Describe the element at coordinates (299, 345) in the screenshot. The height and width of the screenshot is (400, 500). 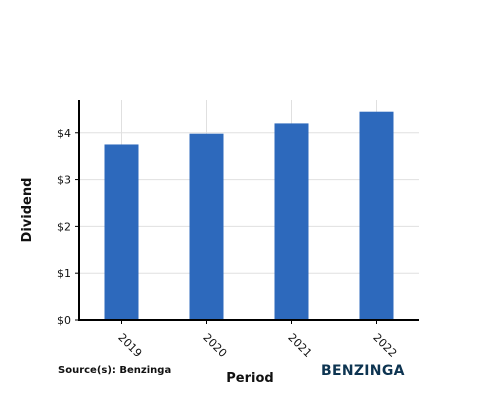
I see `x-tick-label-2021: 2021` at that location.